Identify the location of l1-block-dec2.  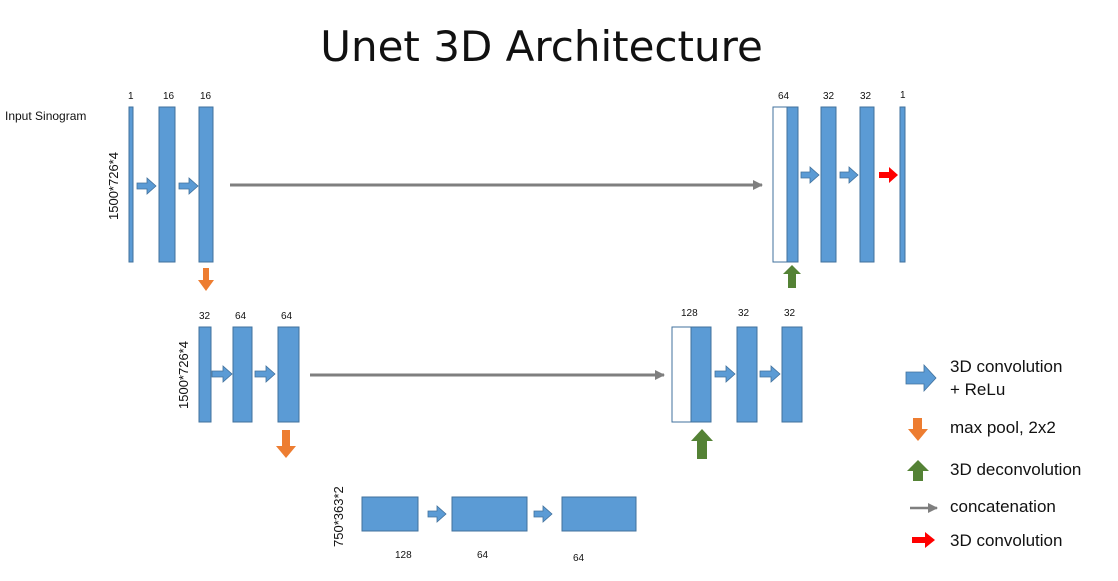
(867, 184).